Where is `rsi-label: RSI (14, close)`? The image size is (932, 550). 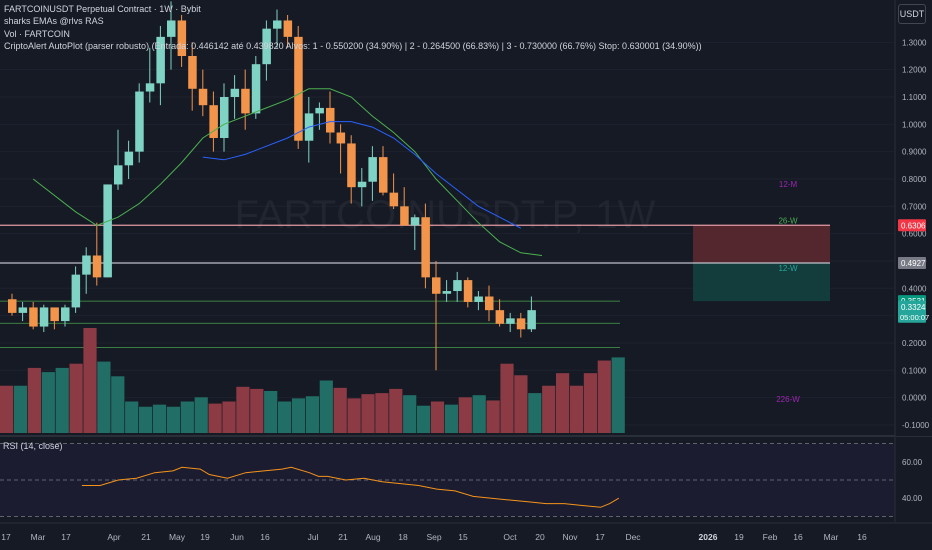
rsi-label: RSI (14, close) is located at coordinates (33, 446).